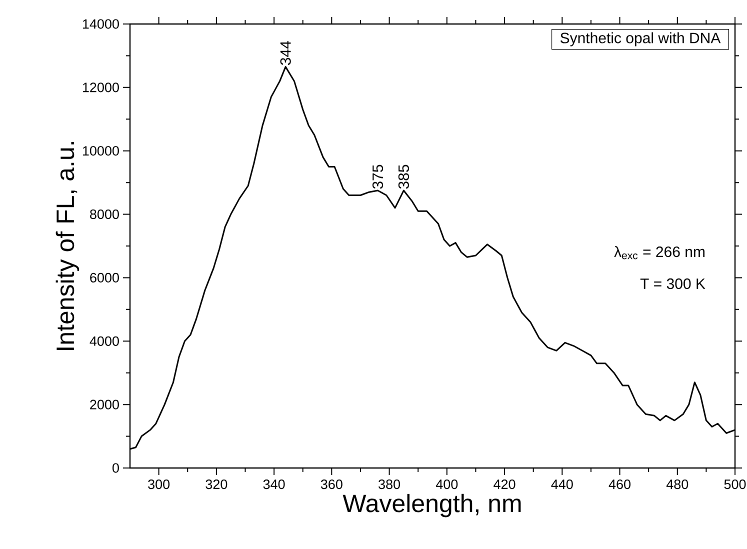  Describe the element at coordinates (378, 176) in the screenshot. I see `annotation: 375` at that location.